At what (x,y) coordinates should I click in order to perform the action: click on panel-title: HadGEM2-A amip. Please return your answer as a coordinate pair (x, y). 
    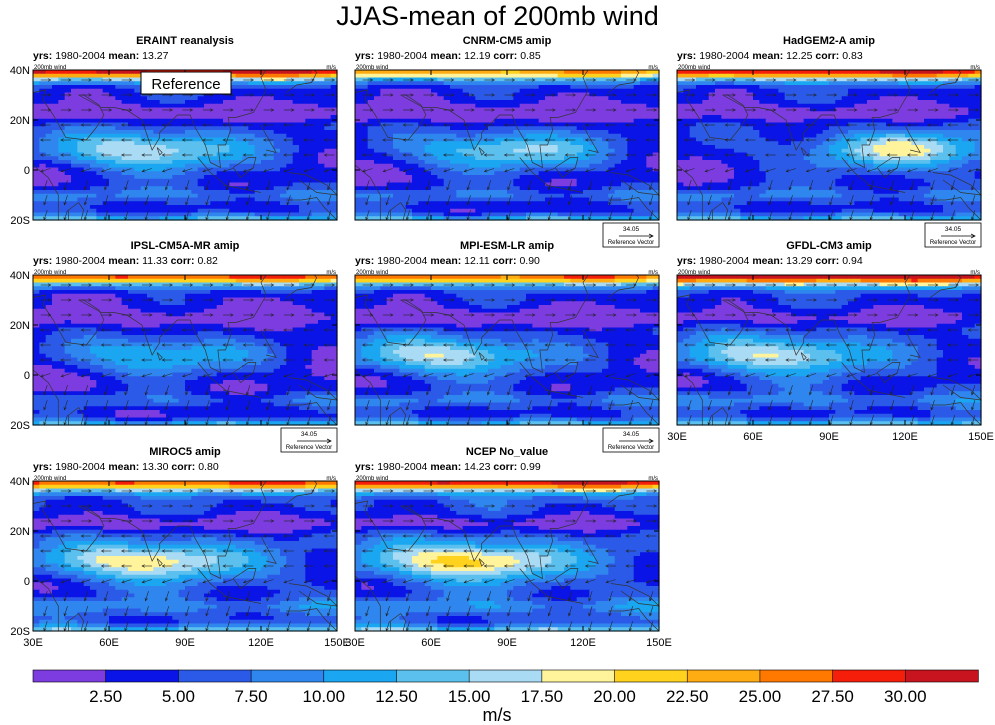
    Looking at the image, I should click on (829, 41).